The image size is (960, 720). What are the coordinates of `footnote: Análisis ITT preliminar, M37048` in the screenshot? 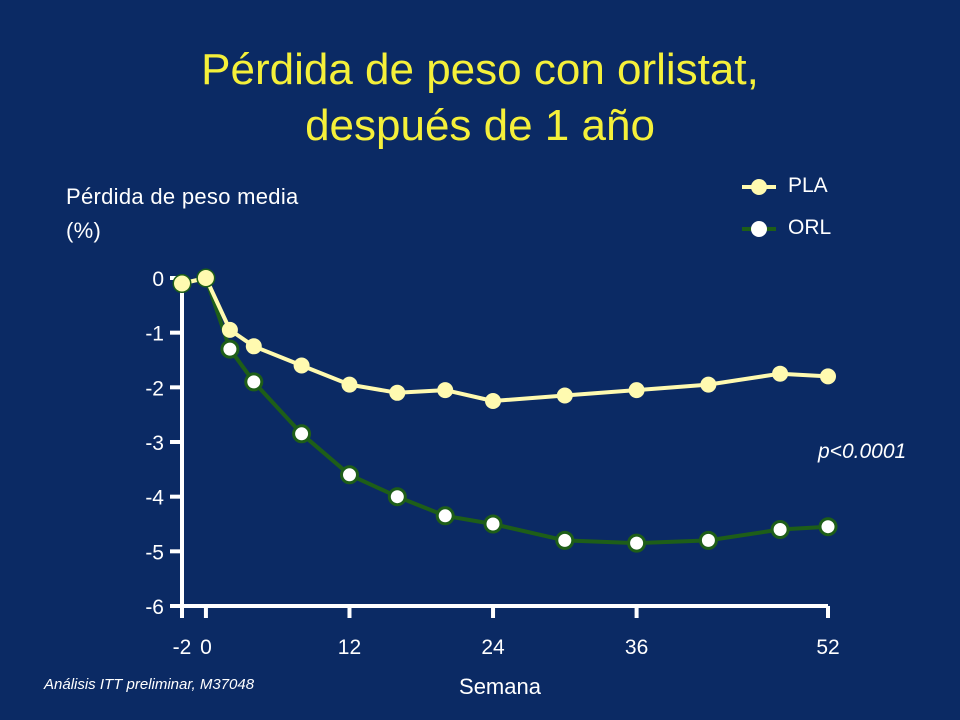 It's located at (149, 684).